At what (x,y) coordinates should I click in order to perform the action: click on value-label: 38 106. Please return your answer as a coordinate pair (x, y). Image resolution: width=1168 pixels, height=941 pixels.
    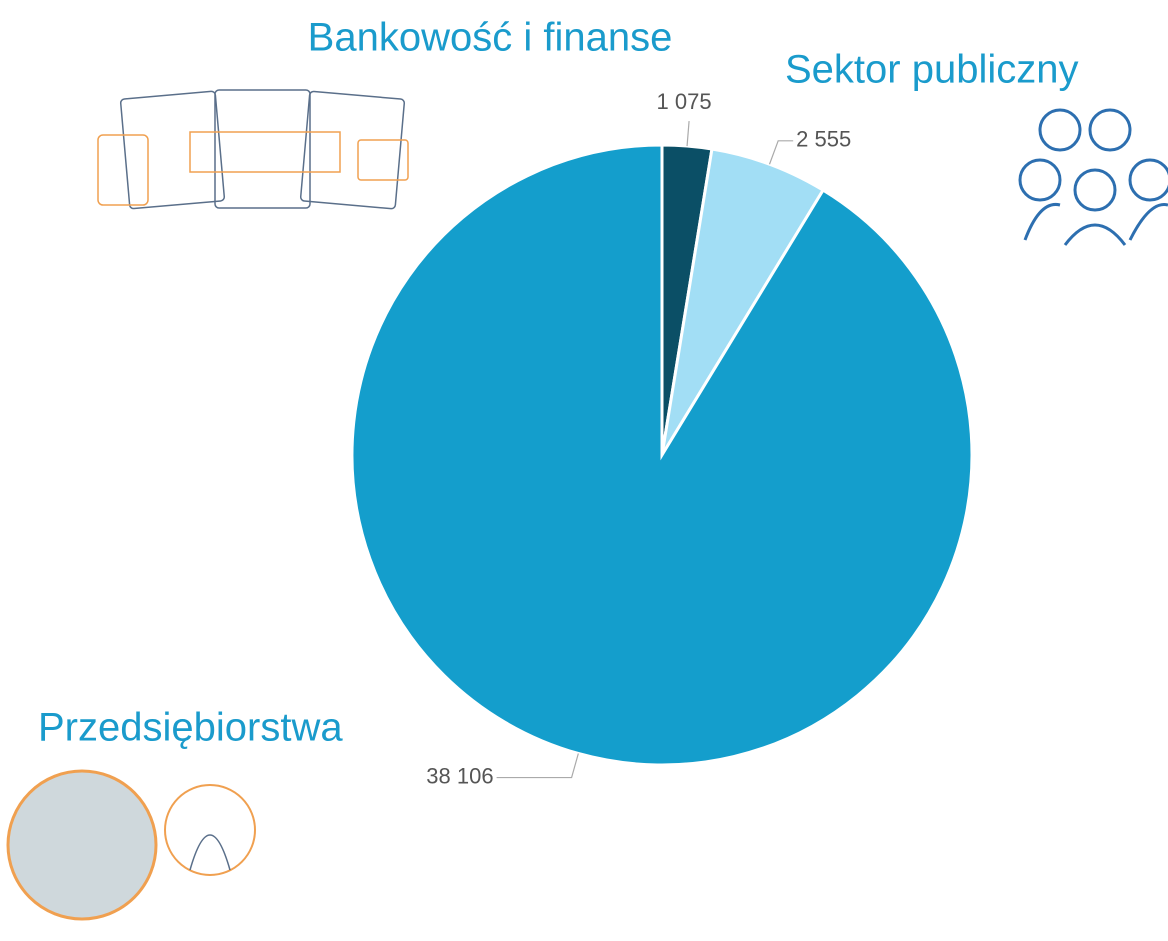
    Looking at the image, I should click on (459, 775).